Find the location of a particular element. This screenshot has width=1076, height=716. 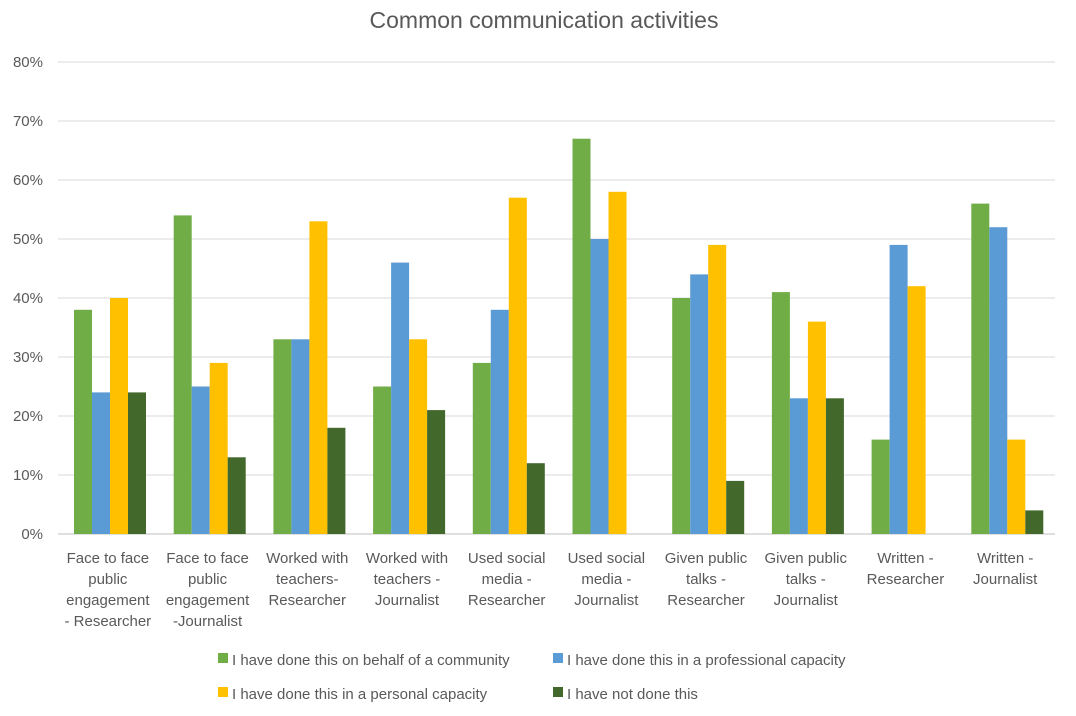

y-axis: 0% 10% 20% 30% 40% 50% 60% 70% 80% is located at coordinates (28, 298).